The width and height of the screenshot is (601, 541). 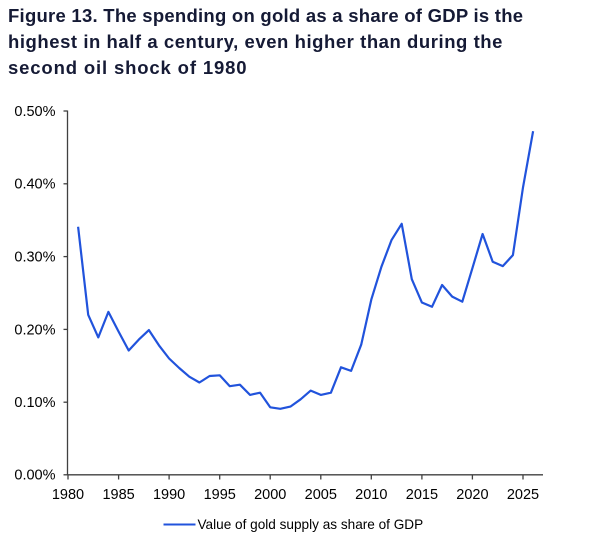 What do you see at coordinates (34, 403) in the screenshot?
I see `svg-text: 0.10%` at bounding box center [34, 403].